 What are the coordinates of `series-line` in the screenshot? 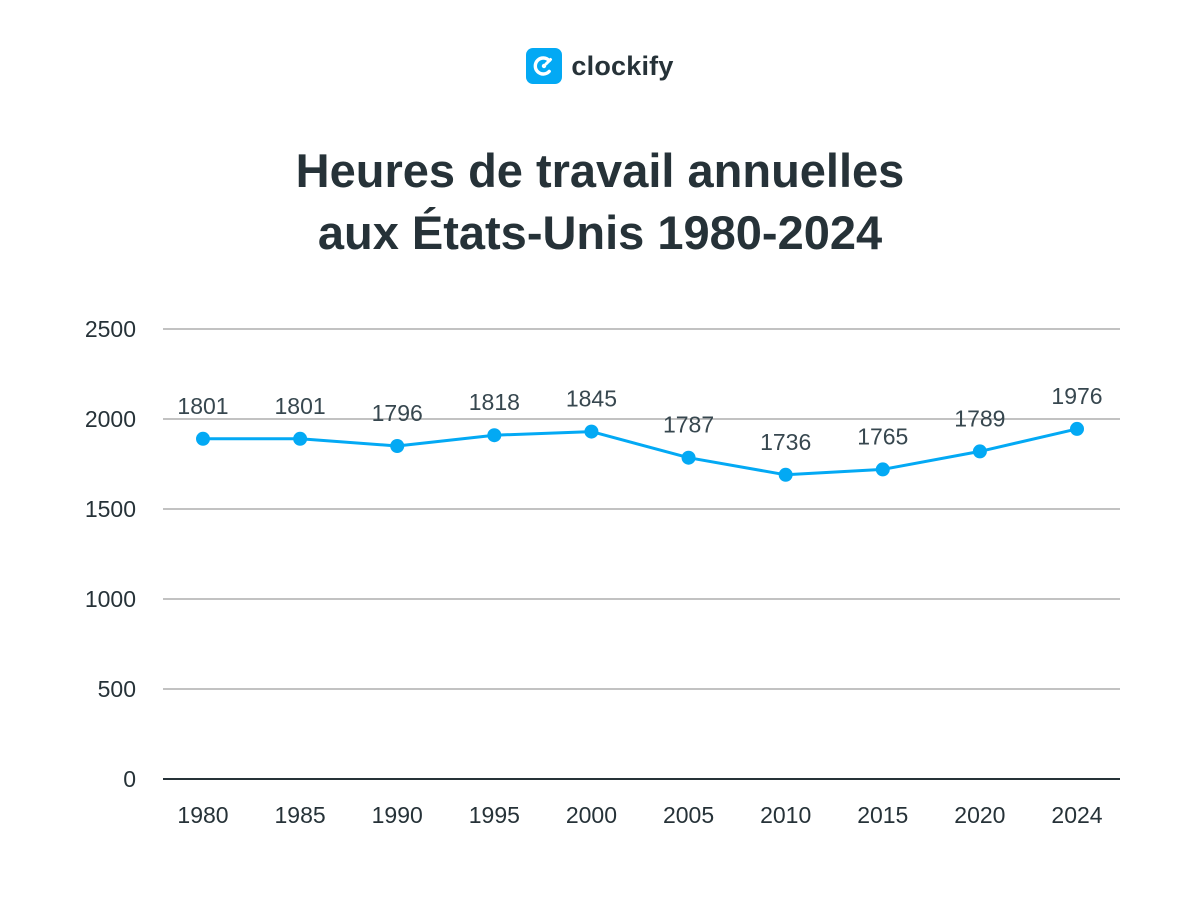 It's located at (640, 452).